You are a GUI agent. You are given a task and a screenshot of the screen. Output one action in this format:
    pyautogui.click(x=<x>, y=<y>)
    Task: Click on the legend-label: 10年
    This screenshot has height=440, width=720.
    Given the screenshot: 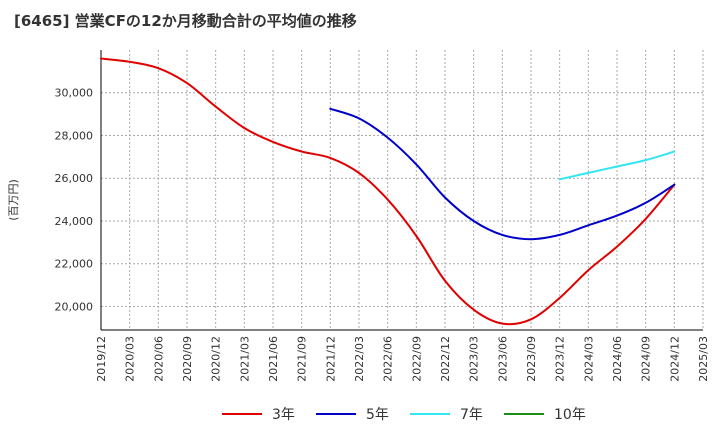 What is the action you would take?
    pyautogui.click(x=570, y=415)
    